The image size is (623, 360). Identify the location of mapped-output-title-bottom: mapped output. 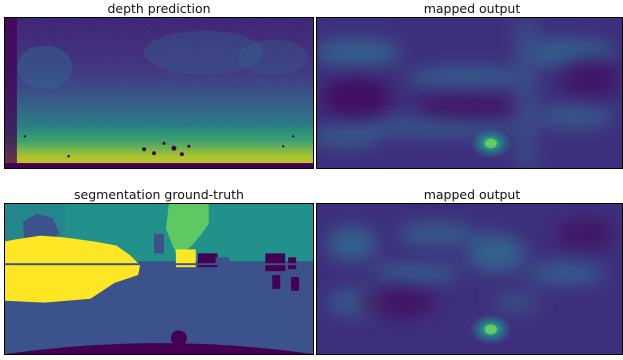
(472, 194).